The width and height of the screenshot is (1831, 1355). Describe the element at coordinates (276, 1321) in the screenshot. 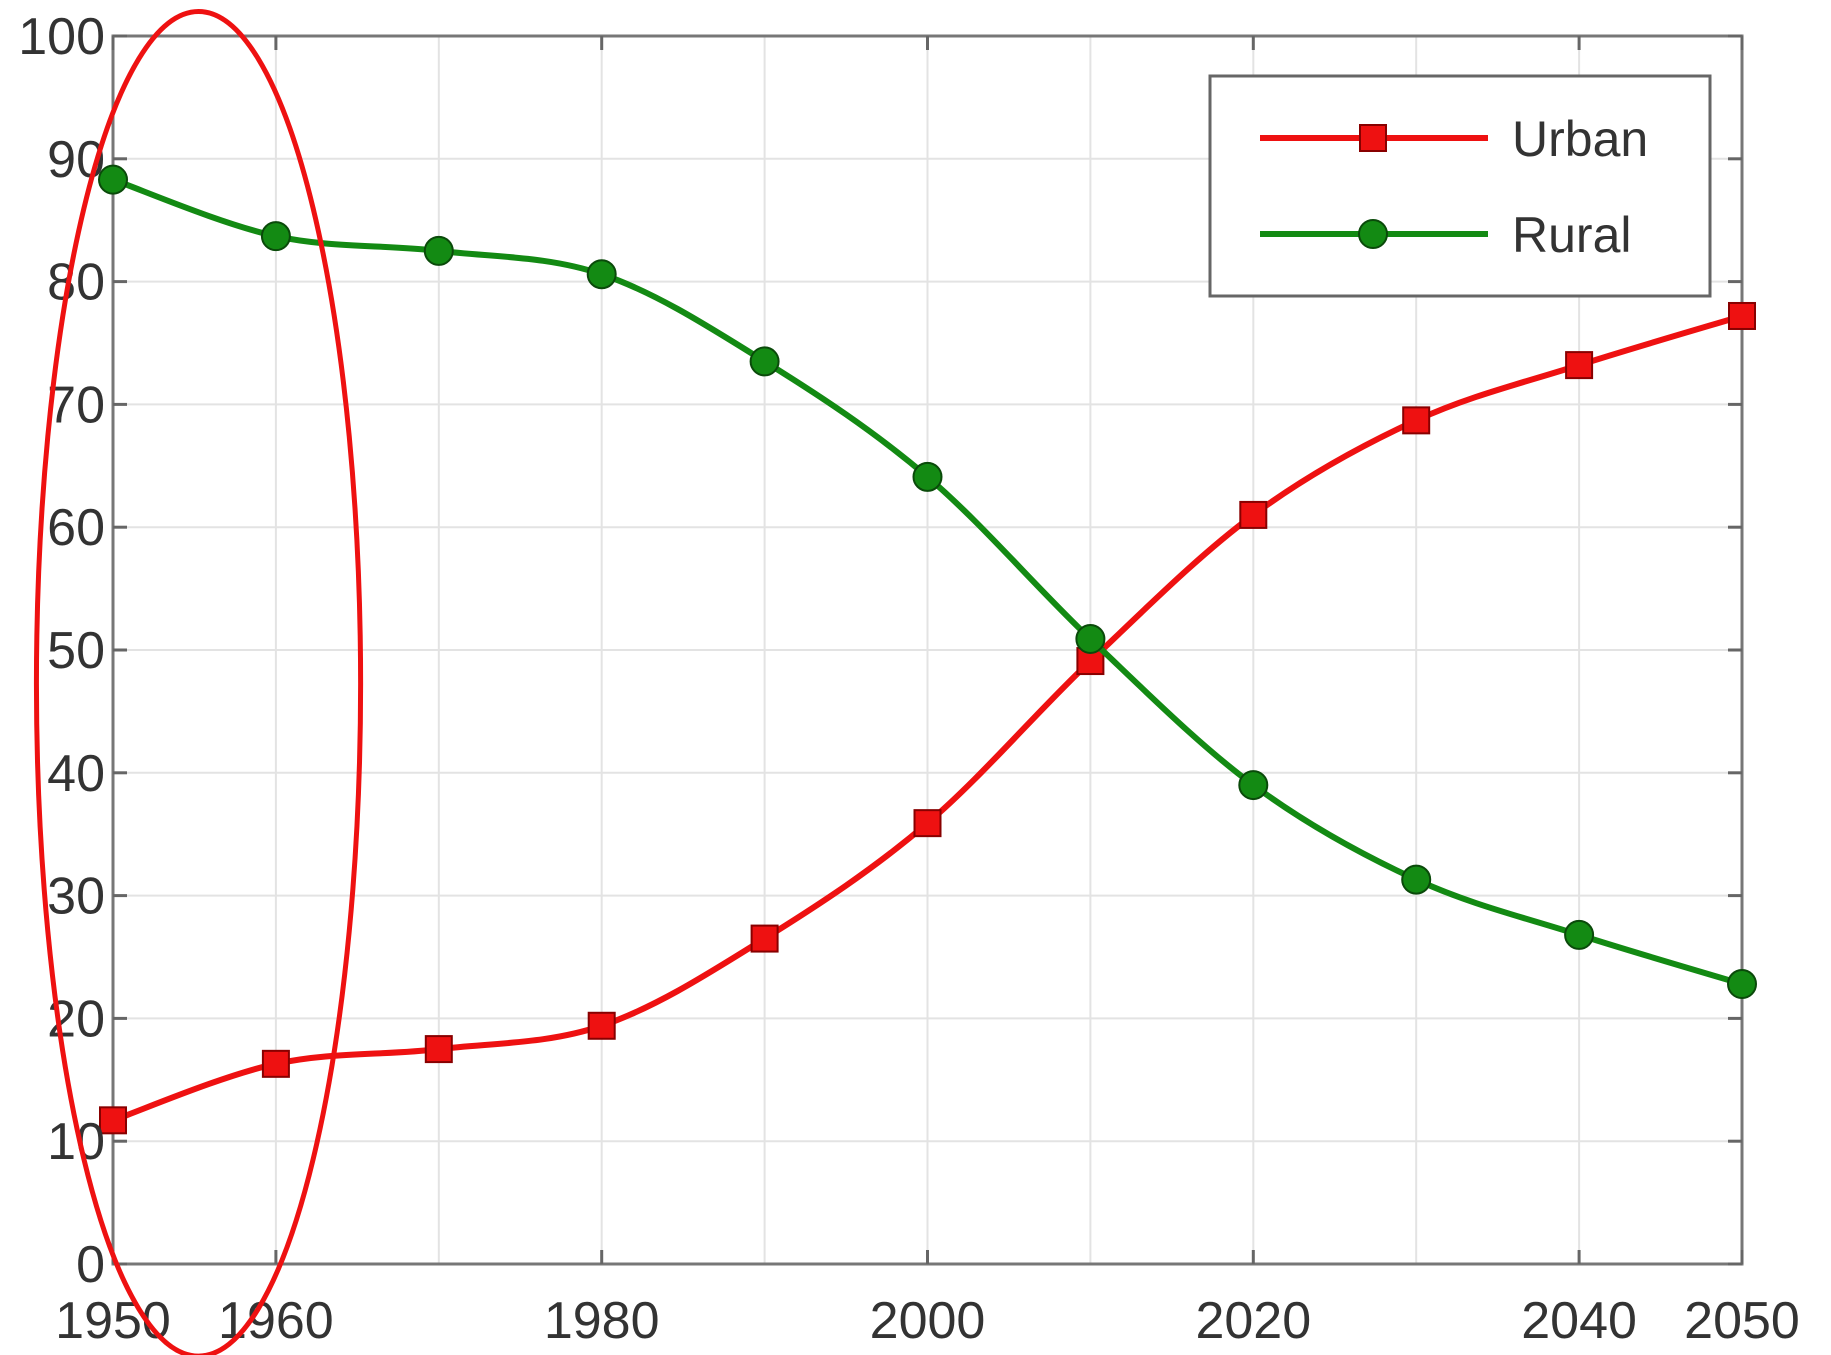

I see `x-tick-label: 1960` at that location.